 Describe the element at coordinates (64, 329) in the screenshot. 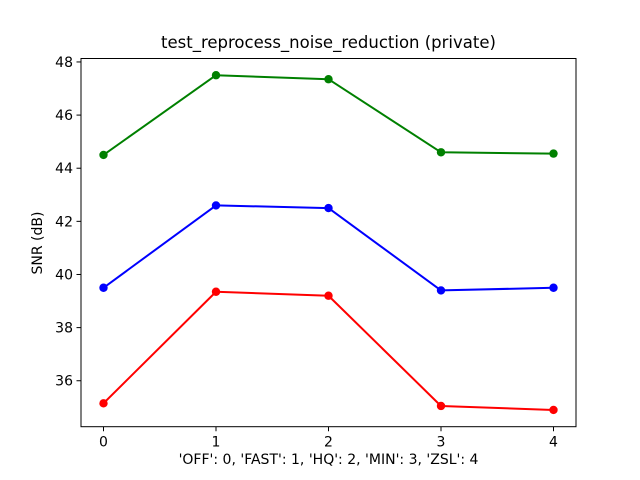

I see `y-tick-label: 38` at that location.